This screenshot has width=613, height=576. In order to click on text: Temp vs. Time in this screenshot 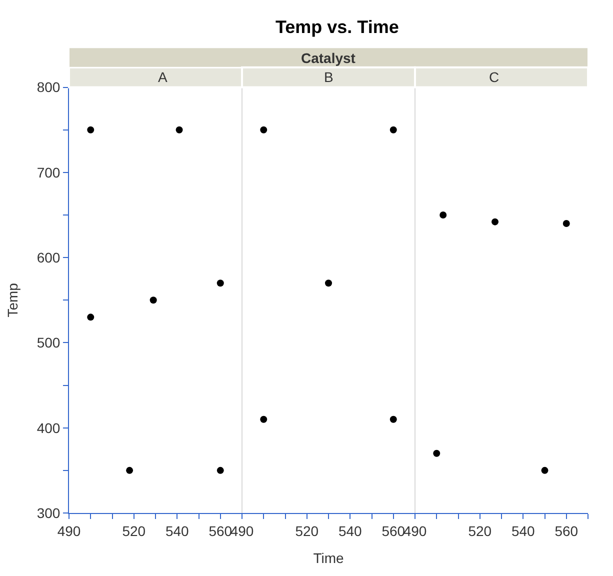, I will do `click(337, 26)`.